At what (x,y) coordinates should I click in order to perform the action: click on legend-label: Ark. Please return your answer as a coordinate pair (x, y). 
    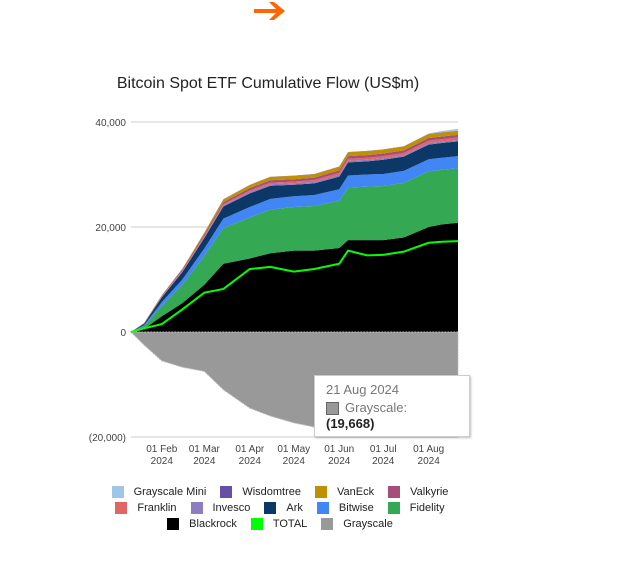
    Looking at the image, I should click on (294, 508).